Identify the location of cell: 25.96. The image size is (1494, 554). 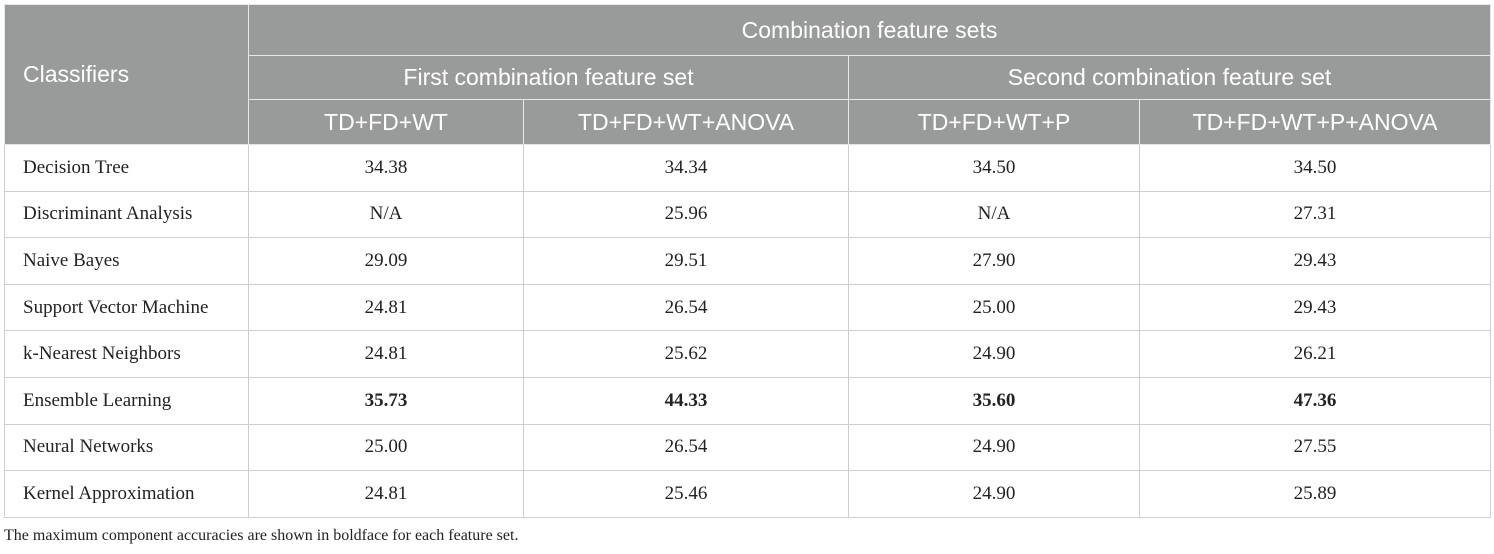
(686, 214).